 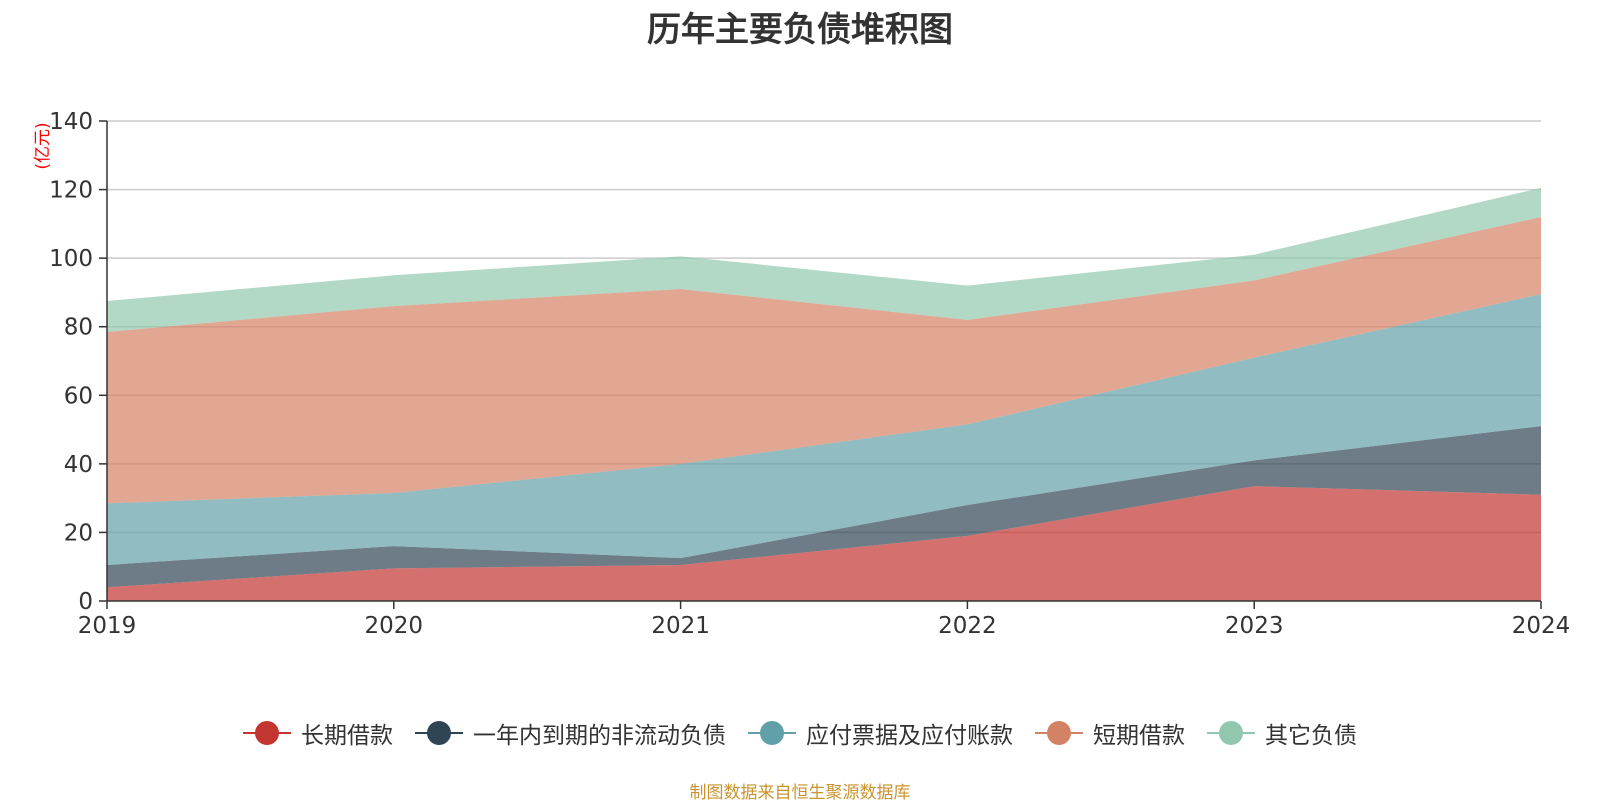 I want to click on legend-item: 长期借款, so click(x=318, y=733).